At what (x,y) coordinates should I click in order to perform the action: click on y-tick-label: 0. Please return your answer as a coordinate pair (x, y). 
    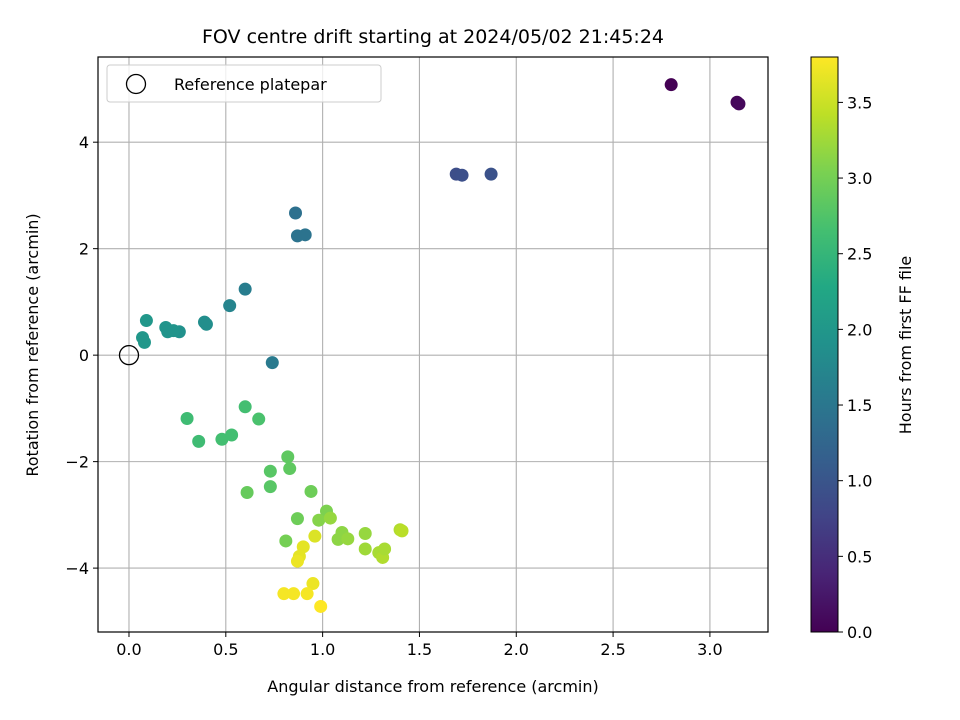
    Looking at the image, I should click on (84, 355).